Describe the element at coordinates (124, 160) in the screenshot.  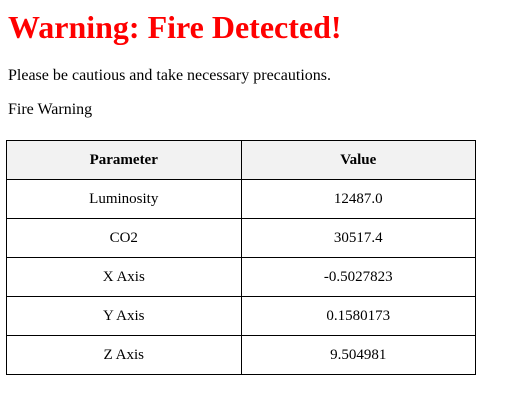
I see `header-parameter: Parameter` at that location.